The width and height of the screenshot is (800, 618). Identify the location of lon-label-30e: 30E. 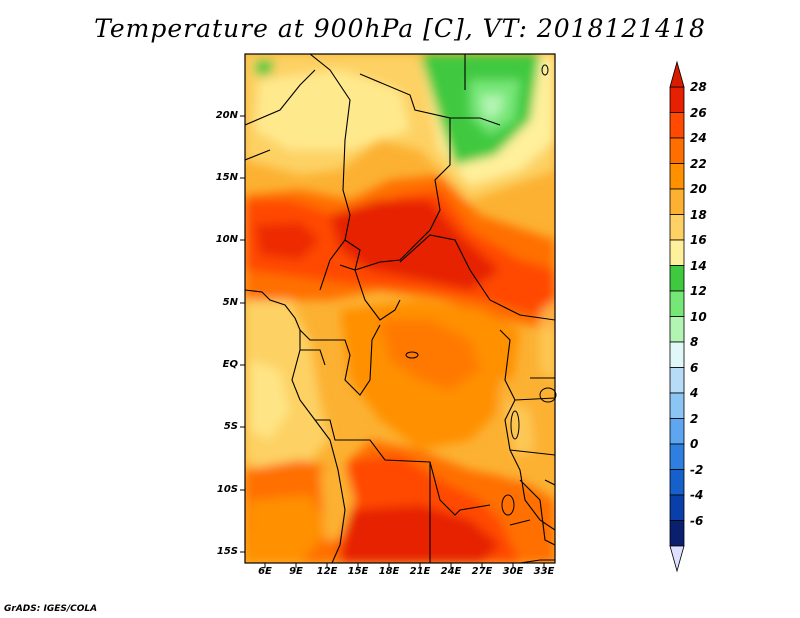
(513, 571).